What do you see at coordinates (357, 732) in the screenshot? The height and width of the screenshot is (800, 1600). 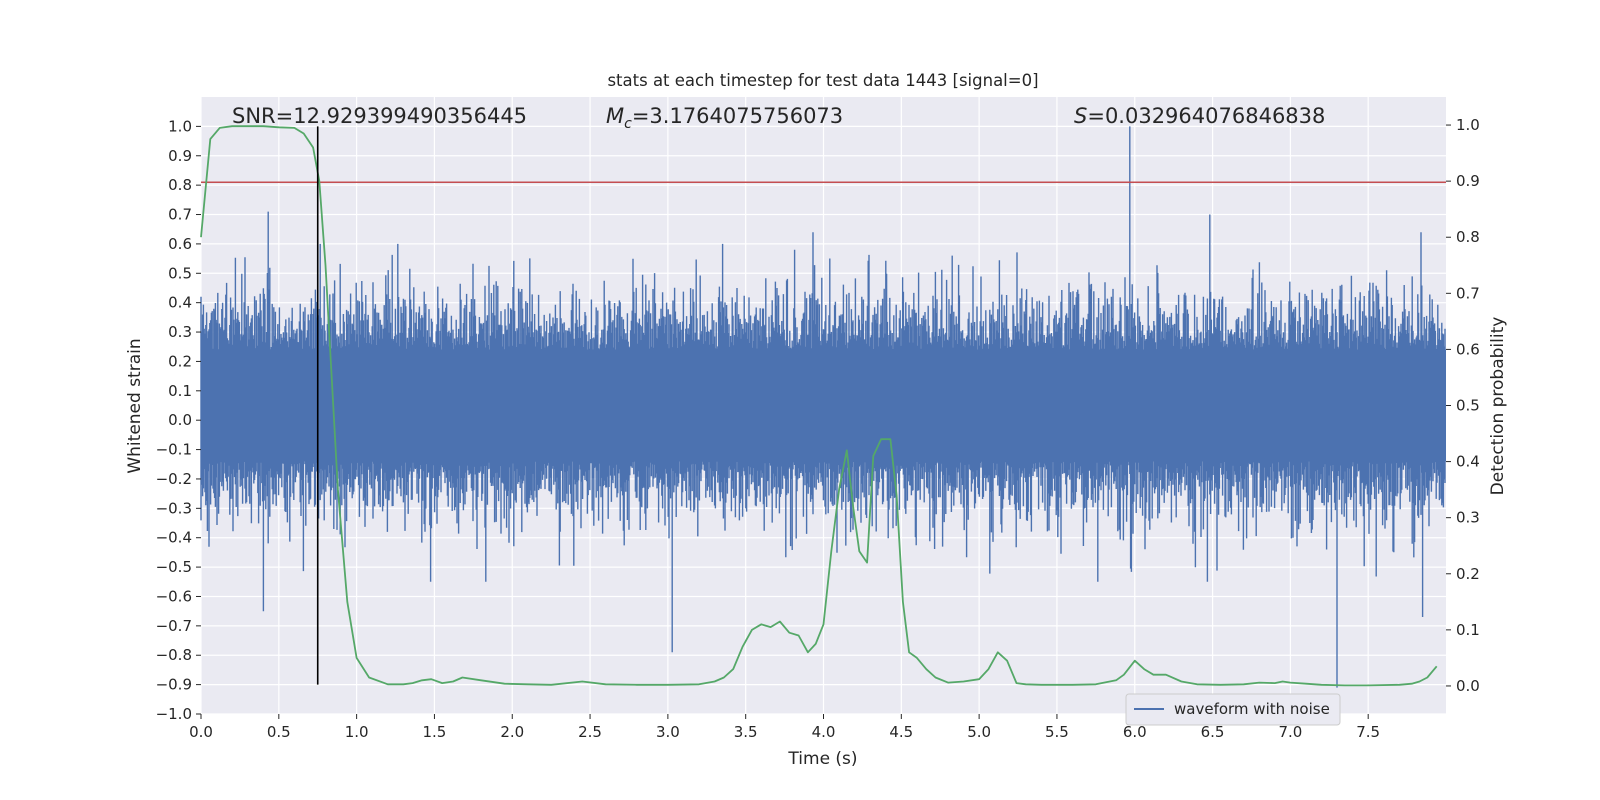 I see `x-tick-label: 1.0` at bounding box center [357, 732].